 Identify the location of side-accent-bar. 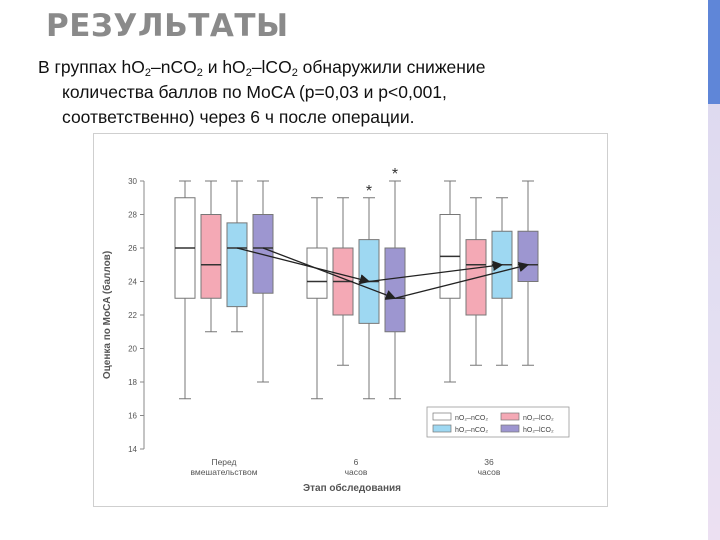
(714, 52).